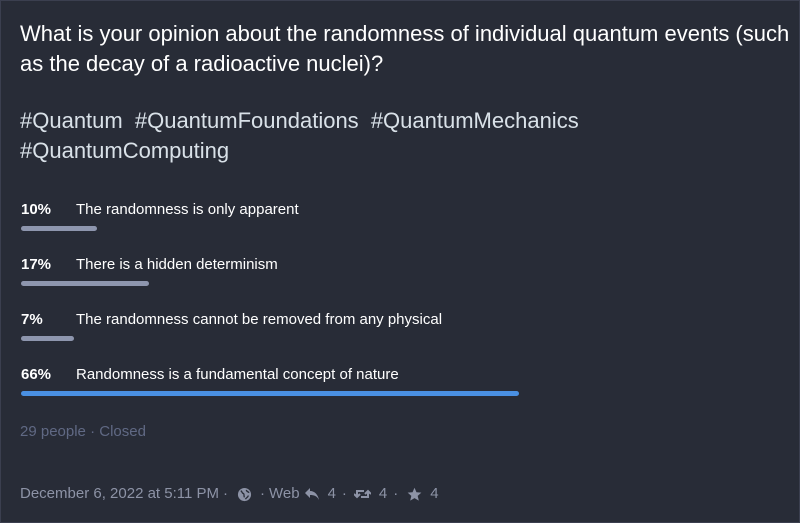 The width and height of the screenshot is (800, 523). Describe the element at coordinates (383, 493) in the screenshot. I see `boost-count: 4` at that location.